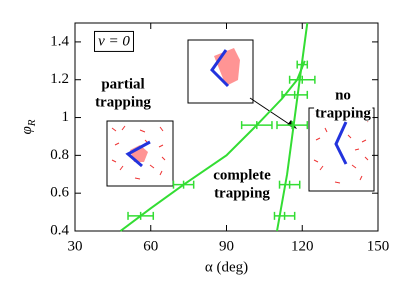 The image size is (415, 291). I want to click on x-tick-label: 120, so click(302, 246).